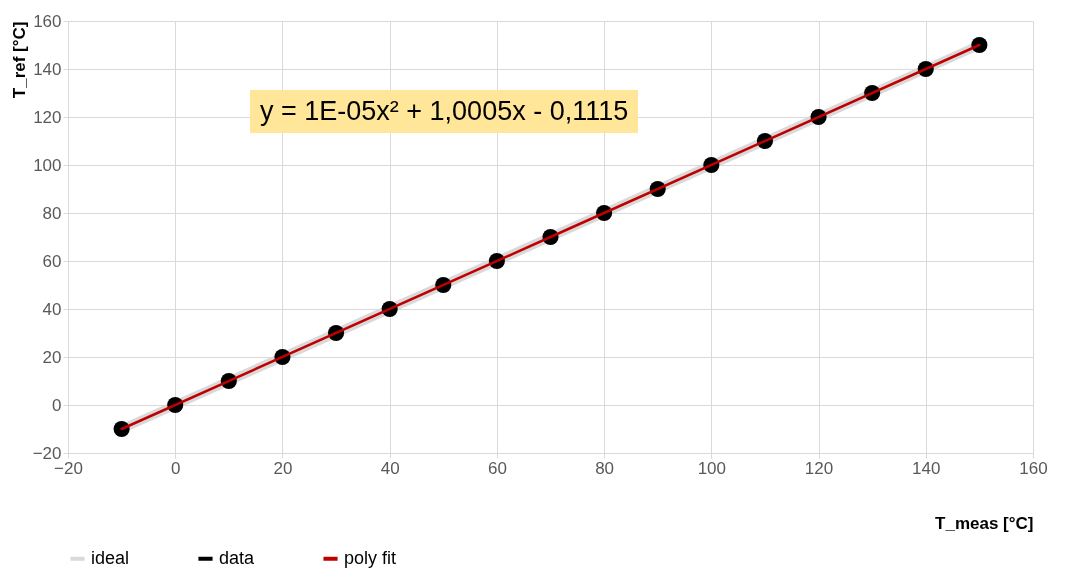  I want to click on x-tick-label: 140, so click(926, 468).